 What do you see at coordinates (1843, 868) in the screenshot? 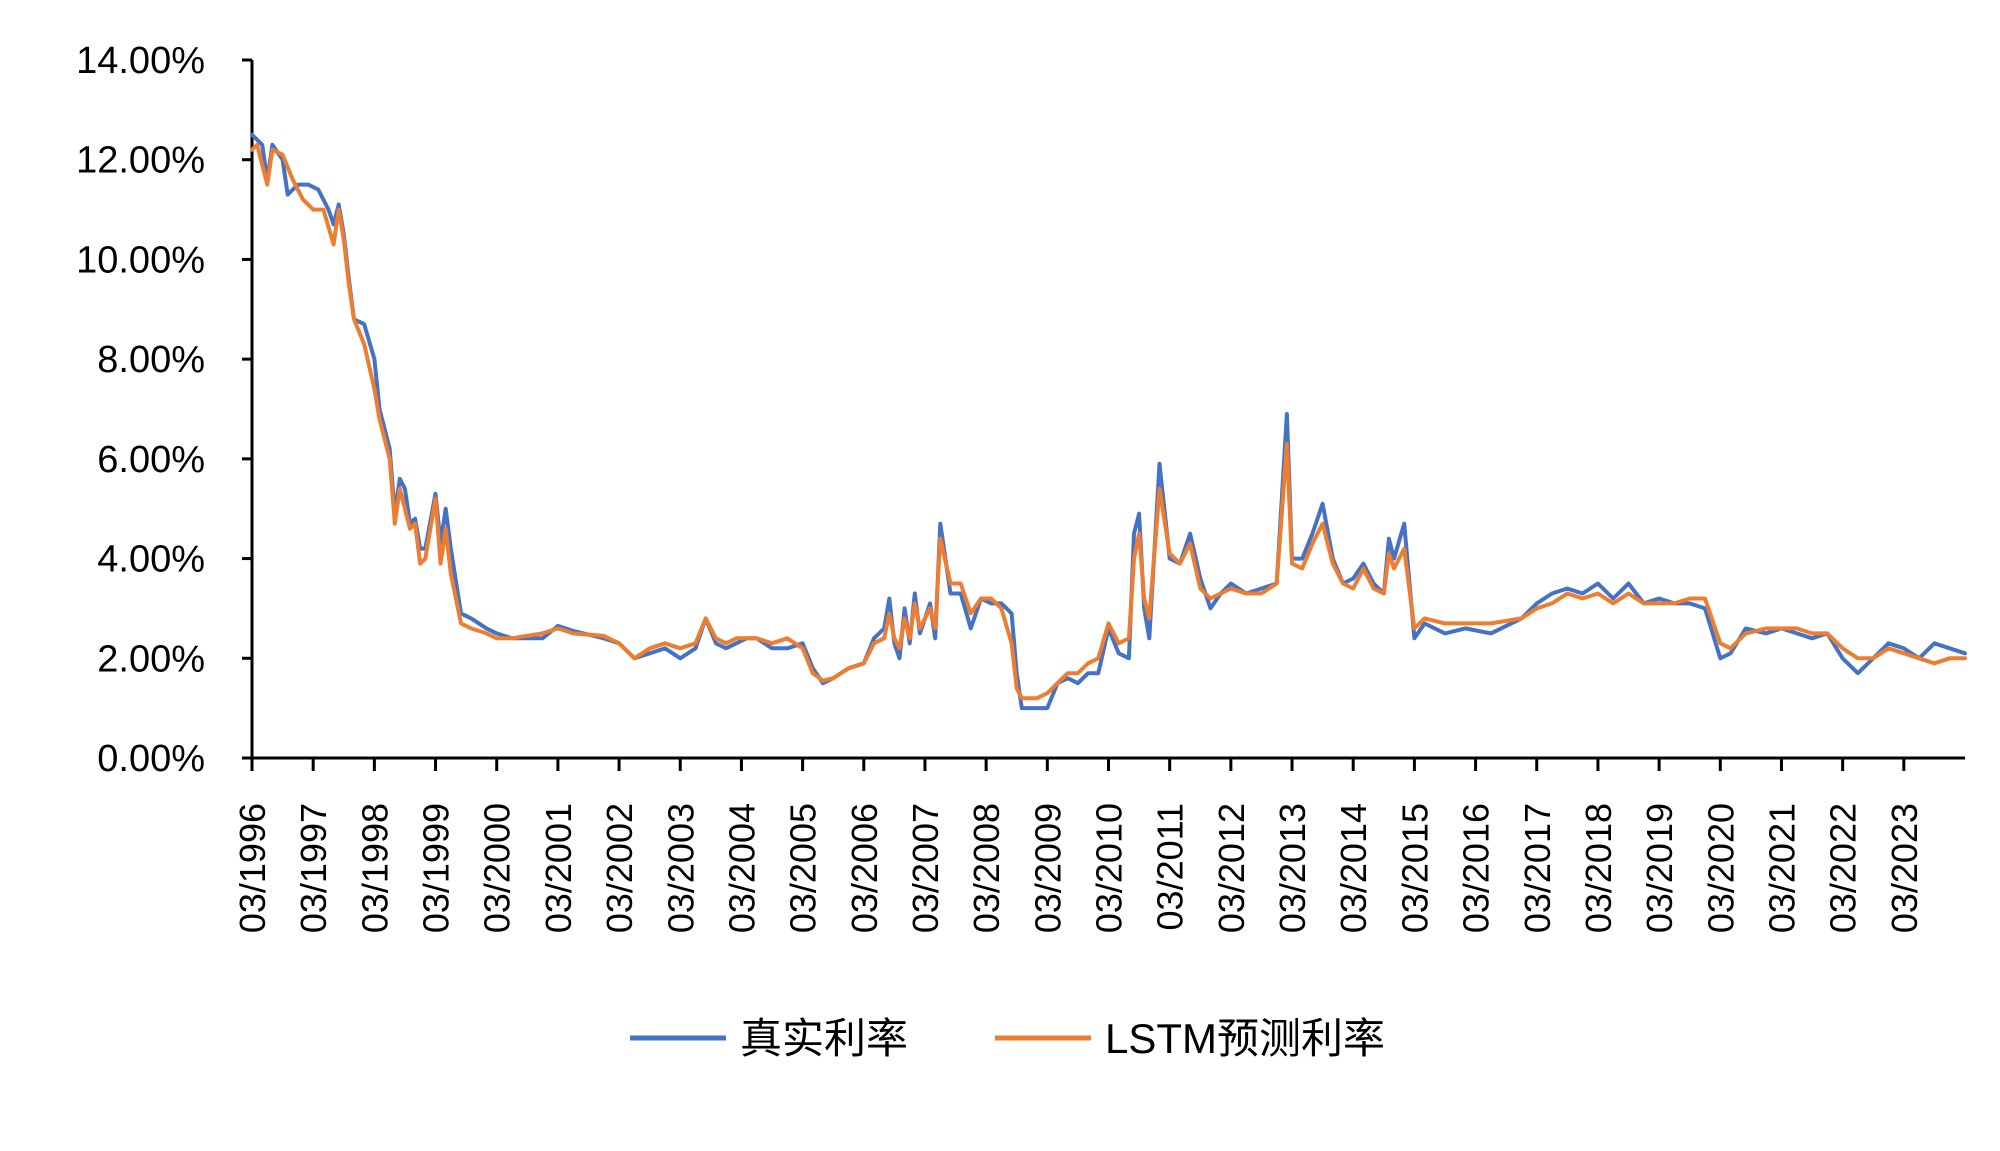
I see `x-tick-label: 03/2022` at bounding box center [1843, 868].